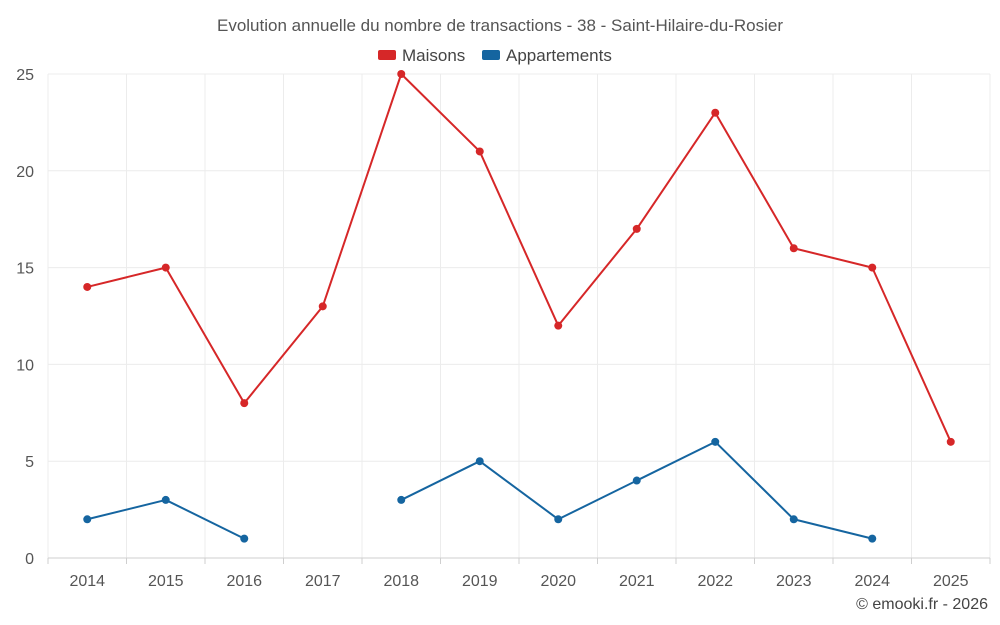 The width and height of the screenshot is (1000, 625). Describe the element at coordinates (87, 581) in the screenshot. I see `x-tick-label: 2014` at that location.